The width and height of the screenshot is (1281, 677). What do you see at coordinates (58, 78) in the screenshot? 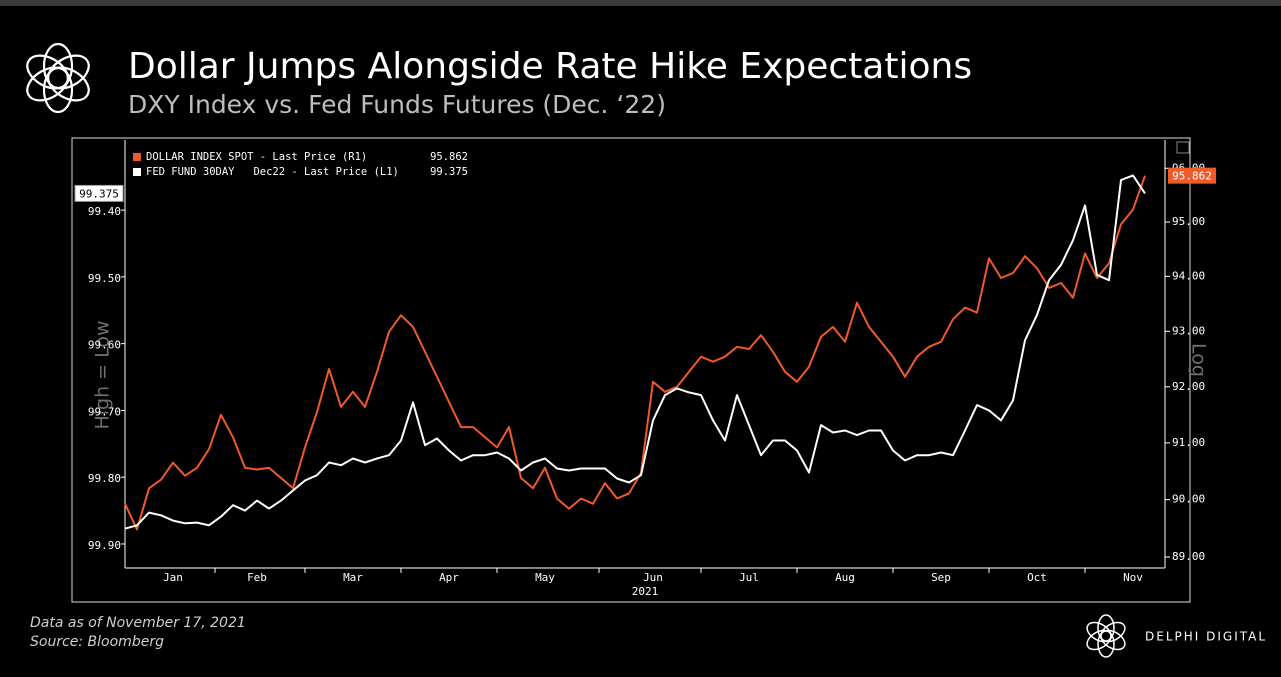
I see `logo` at bounding box center [58, 78].